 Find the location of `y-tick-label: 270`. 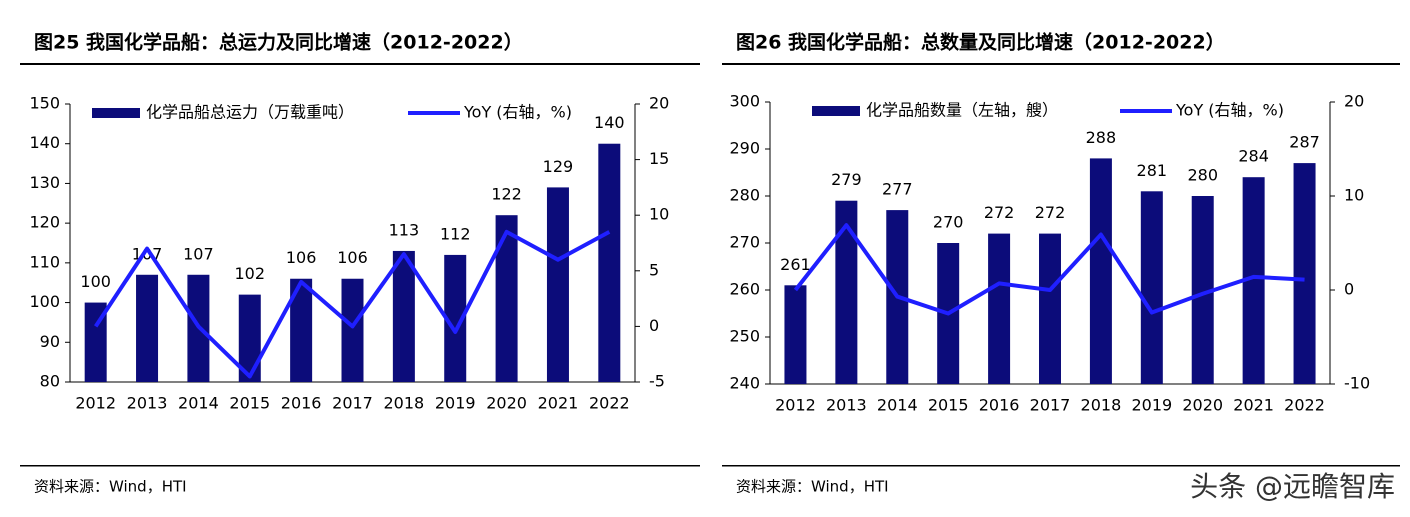

y-tick-label: 270 is located at coordinates (744, 242).